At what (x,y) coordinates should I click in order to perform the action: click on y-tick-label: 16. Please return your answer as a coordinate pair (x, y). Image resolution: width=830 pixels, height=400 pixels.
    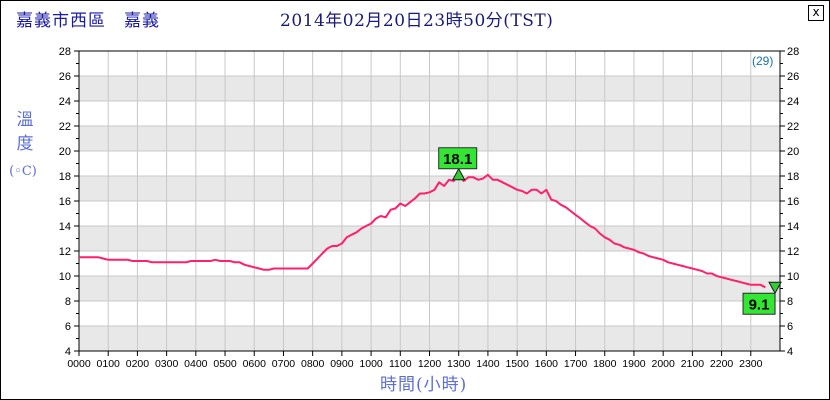
    Looking at the image, I should click on (65, 202).